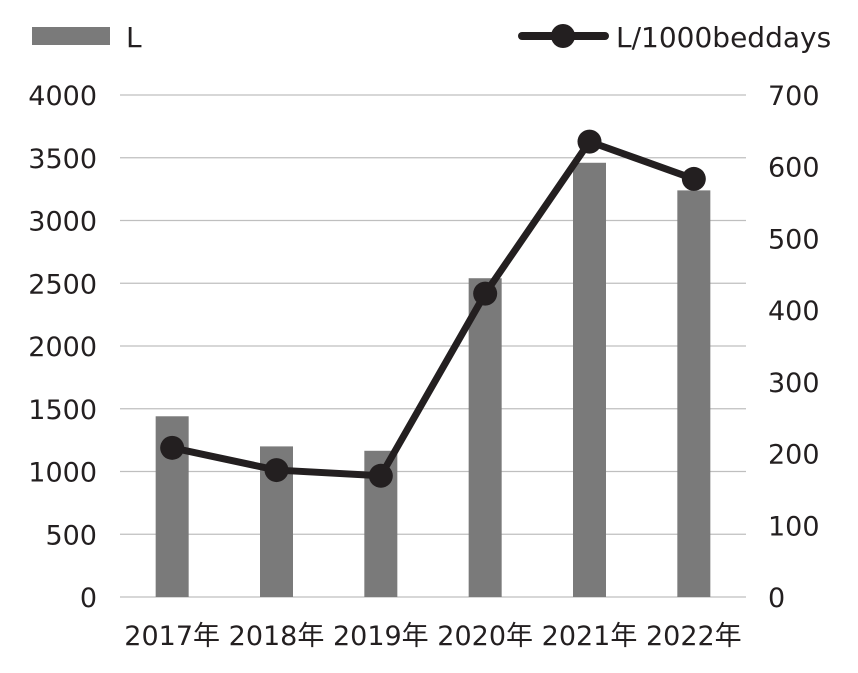 The height and width of the screenshot is (673, 858). I want to click on x-tick-label: 2019年, so click(381, 636).